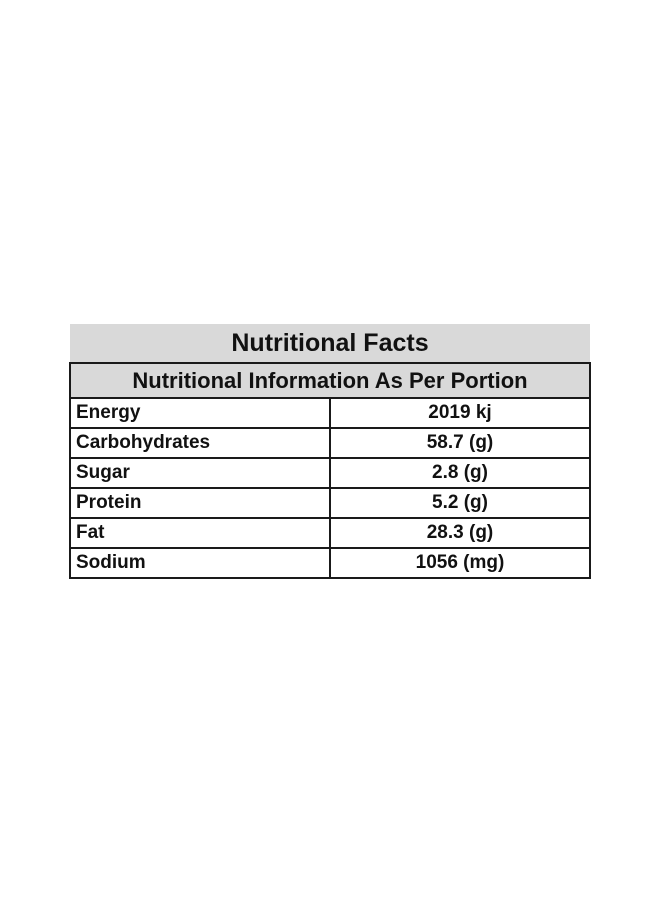 Image resolution: width=660 pixels, height=900 pixels. What do you see at coordinates (460, 473) in the screenshot?
I see `nutrient-value: 2.8 (g)` at bounding box center [460, 473].